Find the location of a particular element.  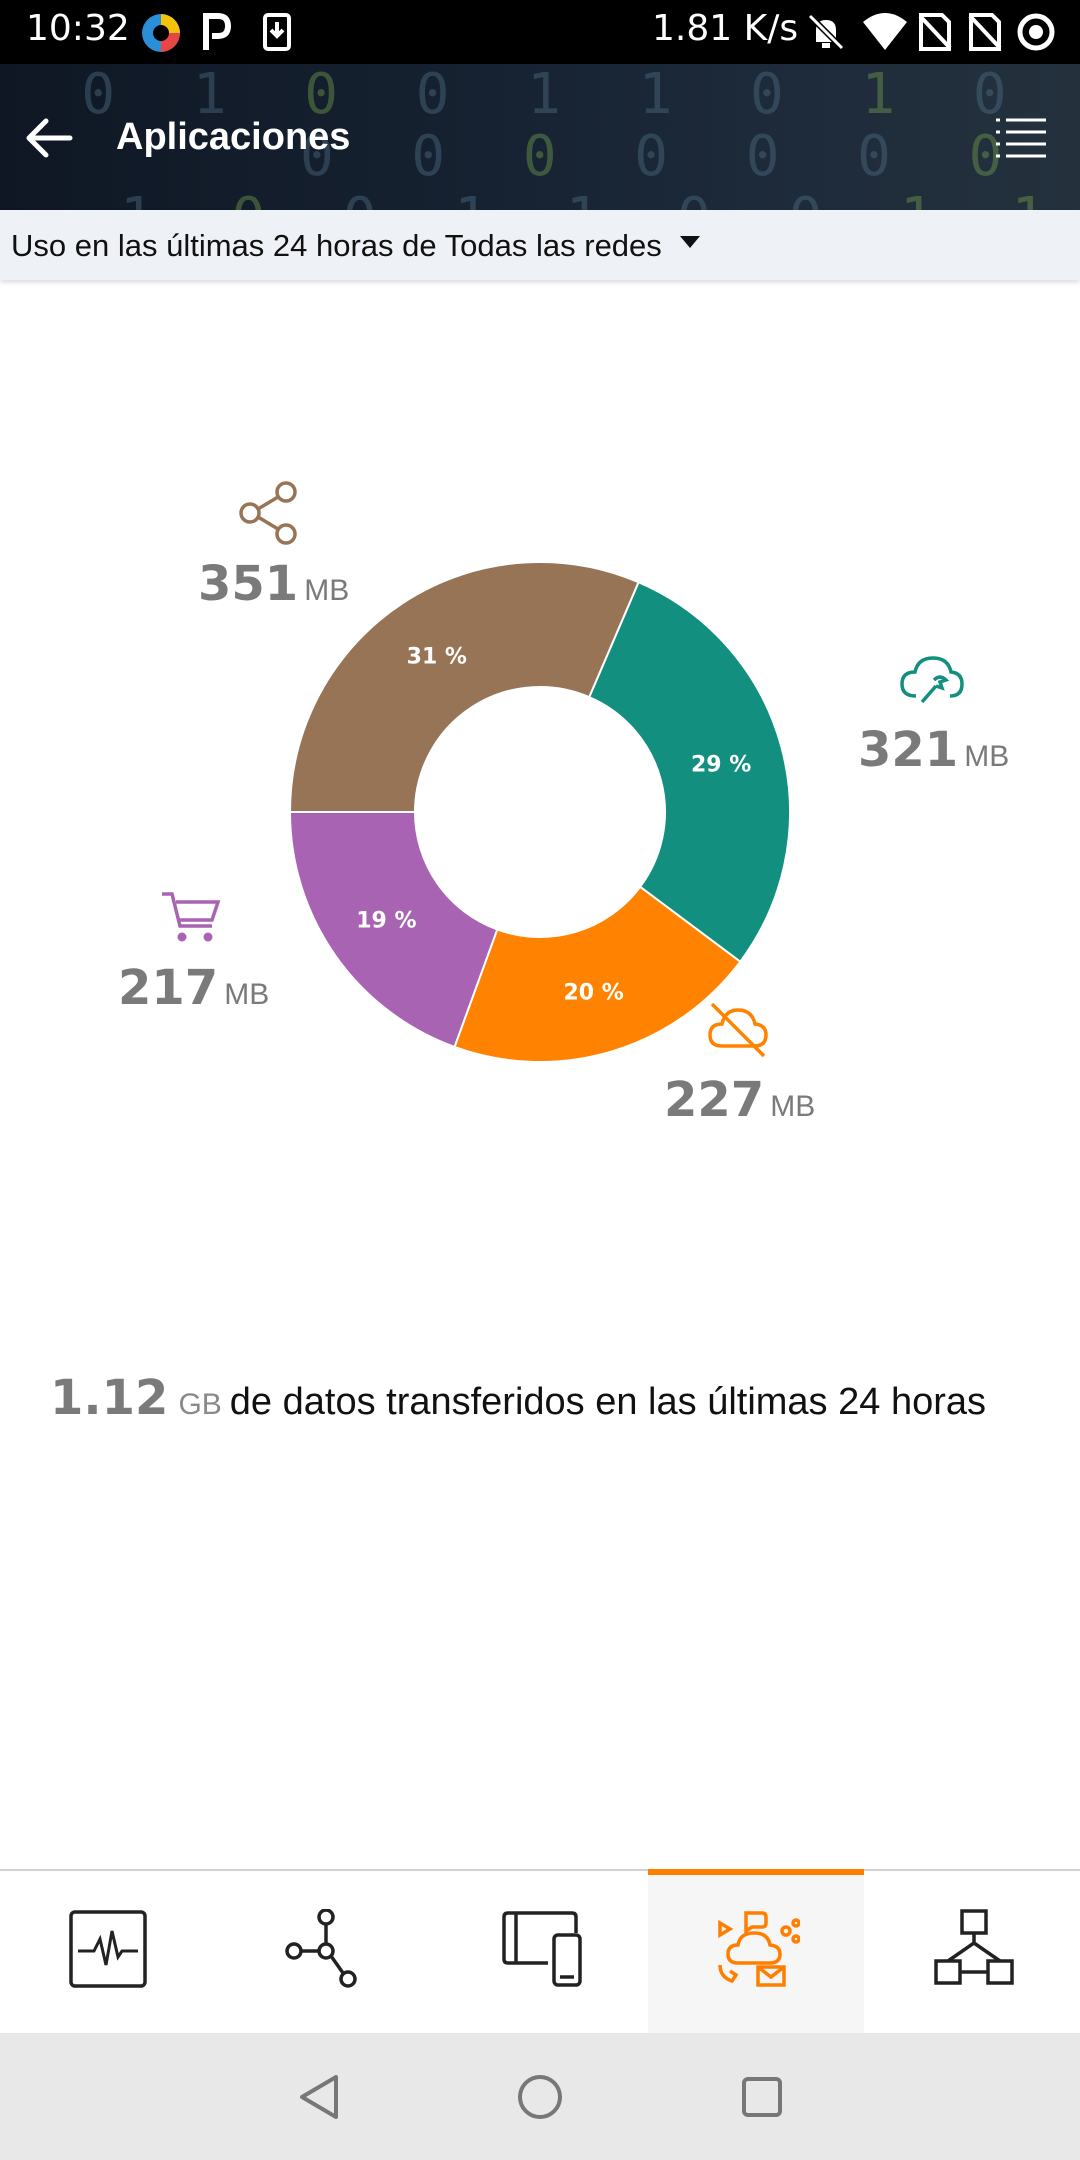

list-menu-button is located at coordinates (1021, 139).